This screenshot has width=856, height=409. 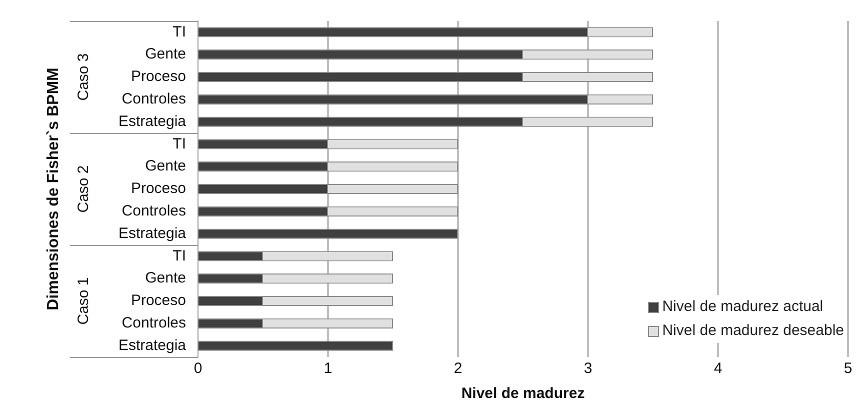 What do you see at coordinates (848, 369) in the screenshot?
I see `x-tick-label: 5` at bounding box center [848, 369].